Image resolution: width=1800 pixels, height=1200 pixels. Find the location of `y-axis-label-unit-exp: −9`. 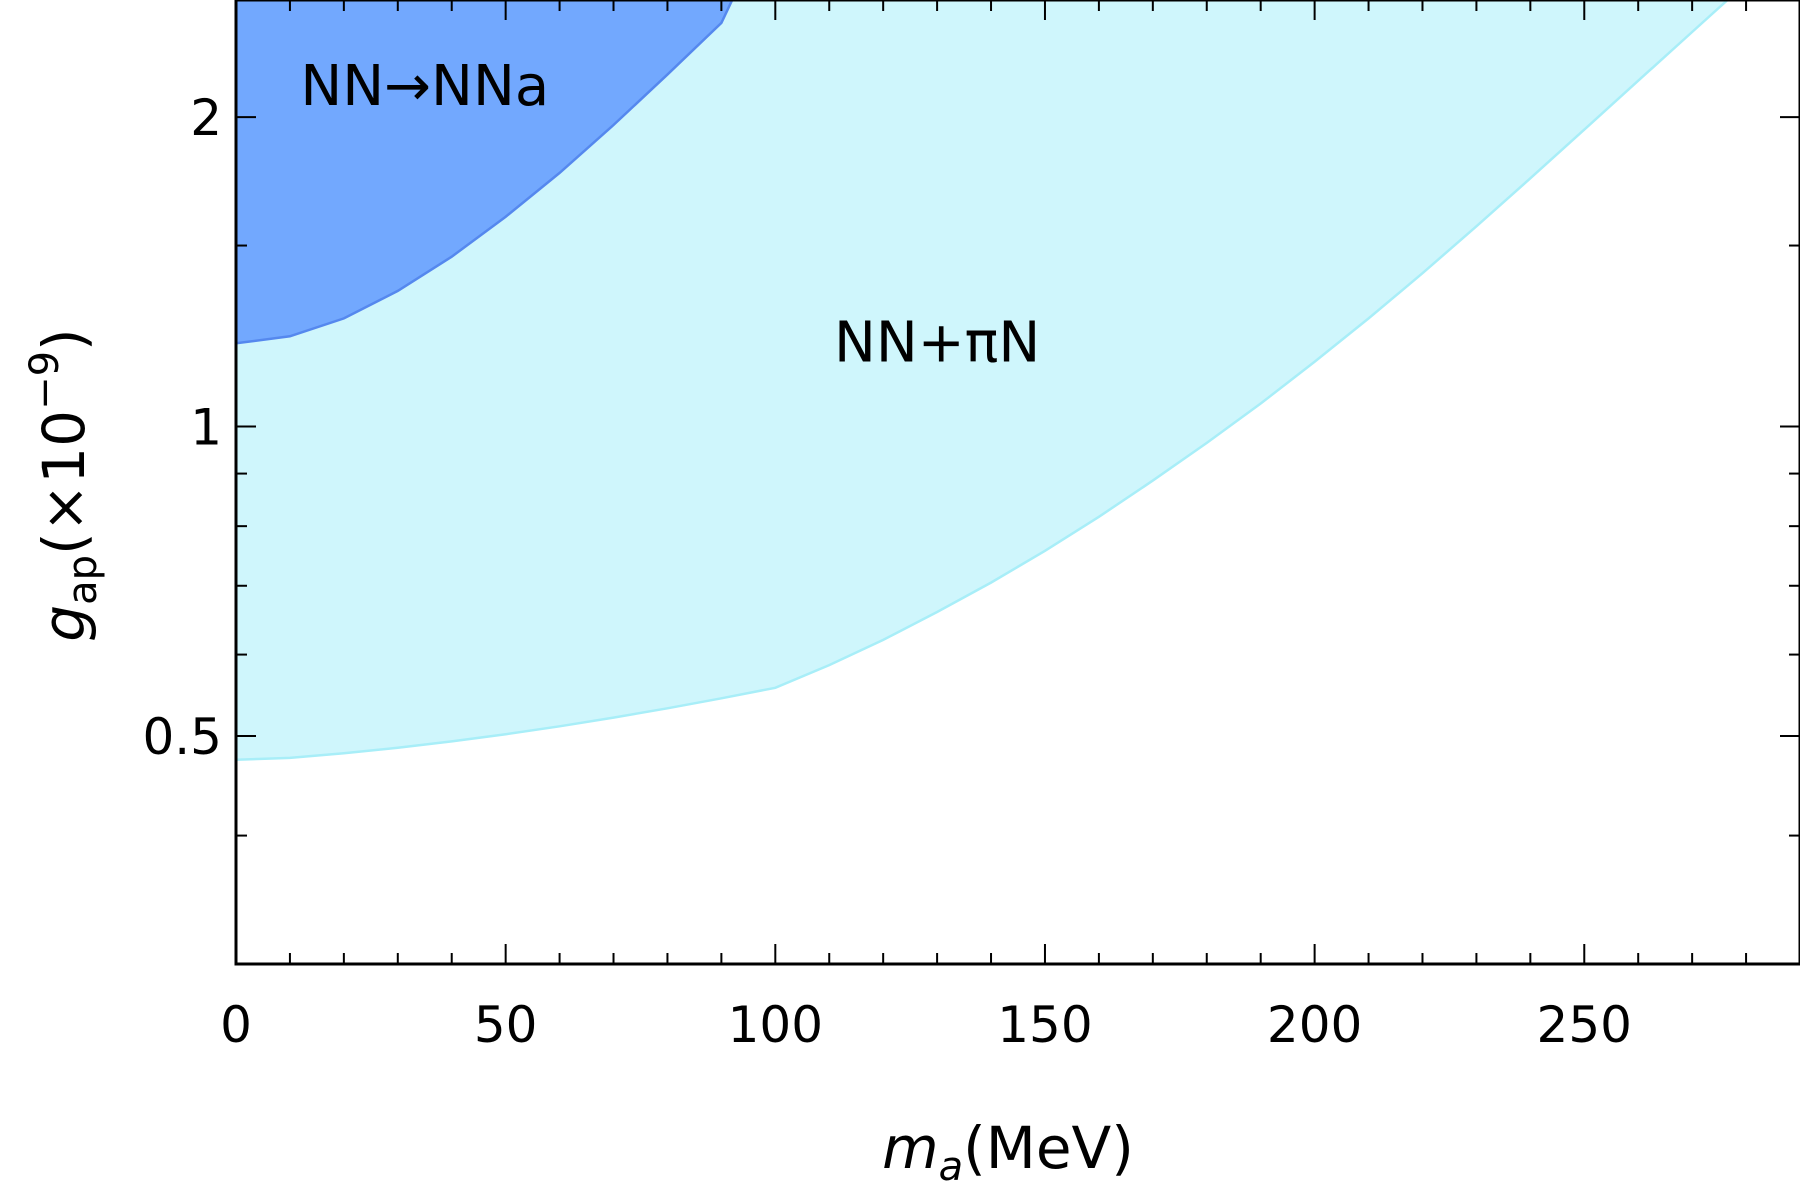

y-axis-label-unit-exp: −9 is located at coordinates (45, 380).